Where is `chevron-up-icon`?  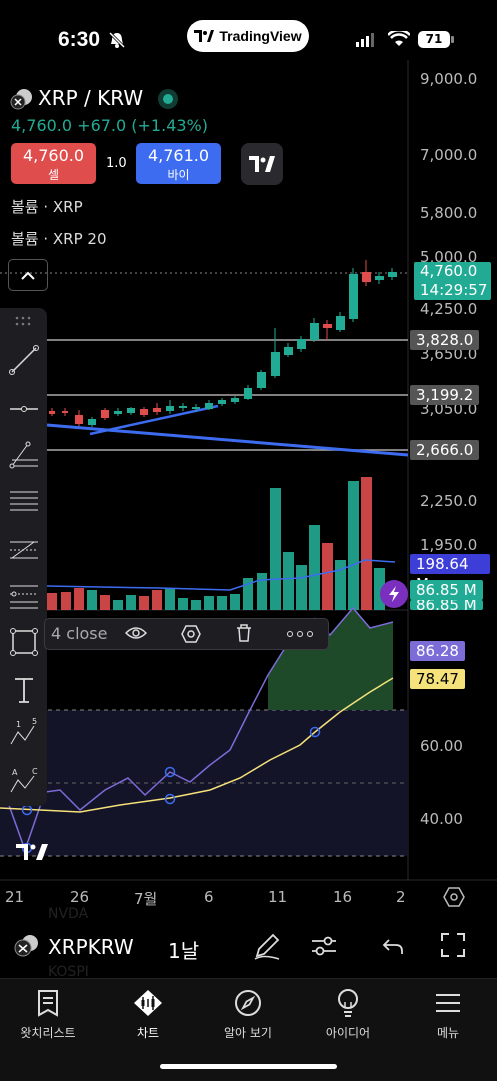 chevron-up-icon is located at coordinates (28, 275).